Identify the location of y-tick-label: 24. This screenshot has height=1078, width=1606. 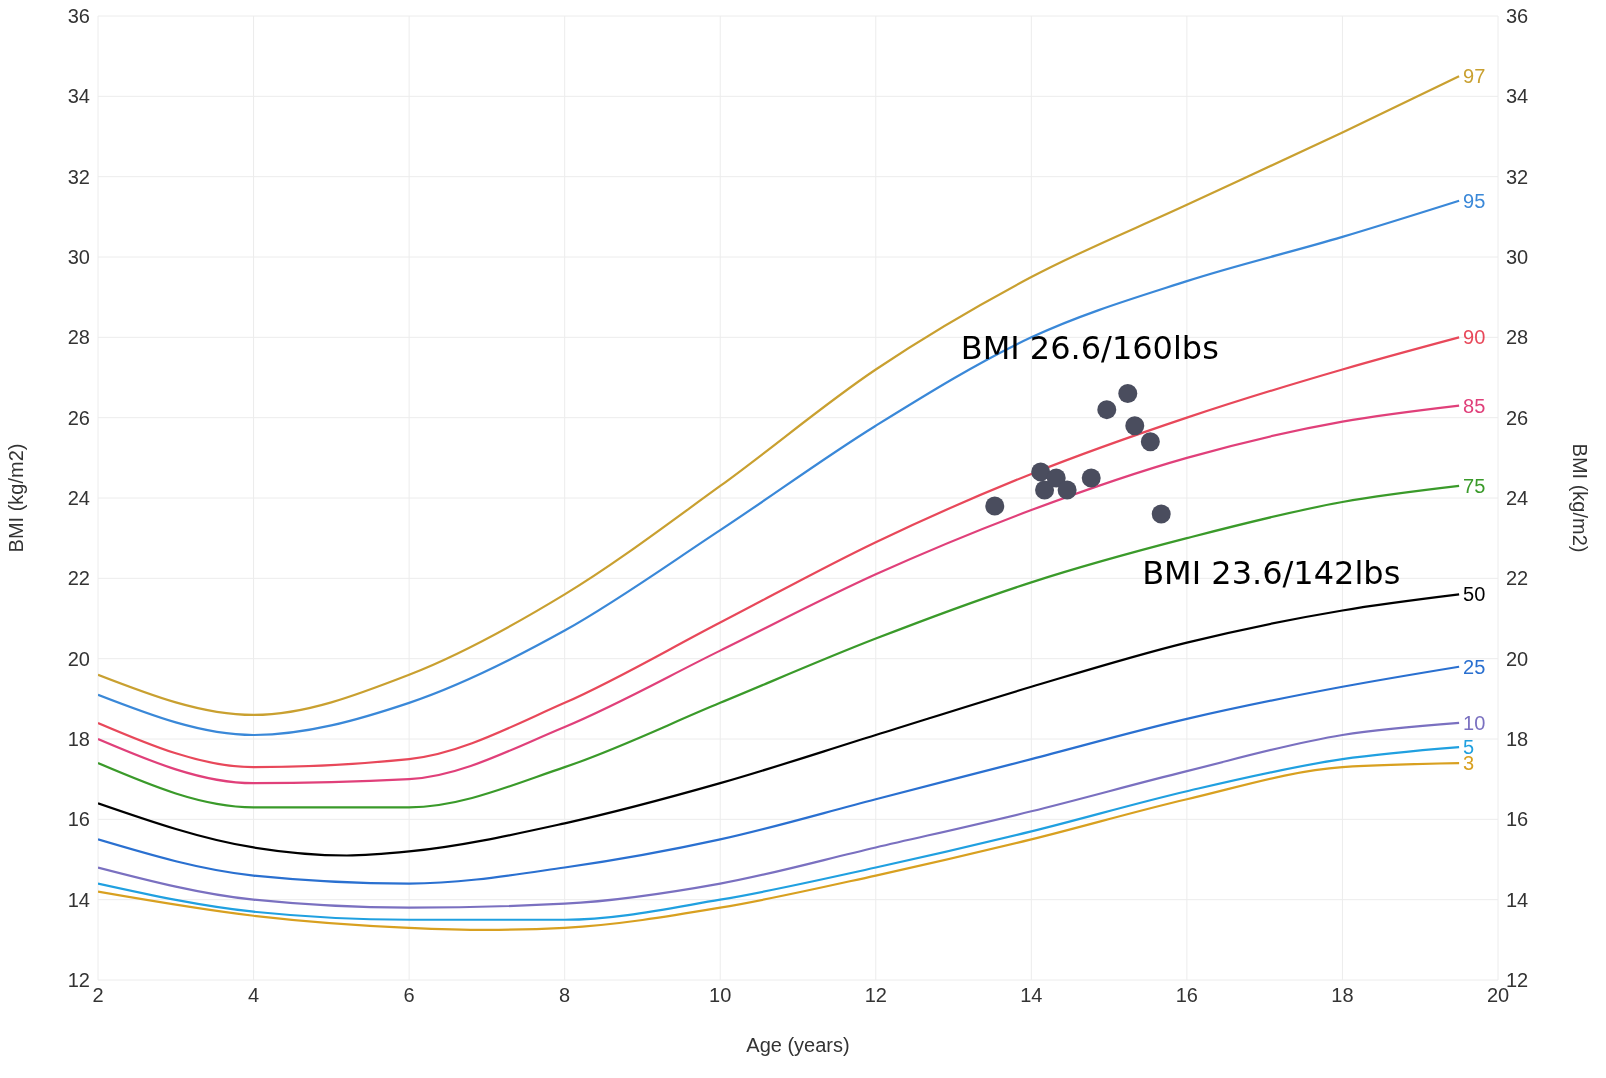
(78, 498).